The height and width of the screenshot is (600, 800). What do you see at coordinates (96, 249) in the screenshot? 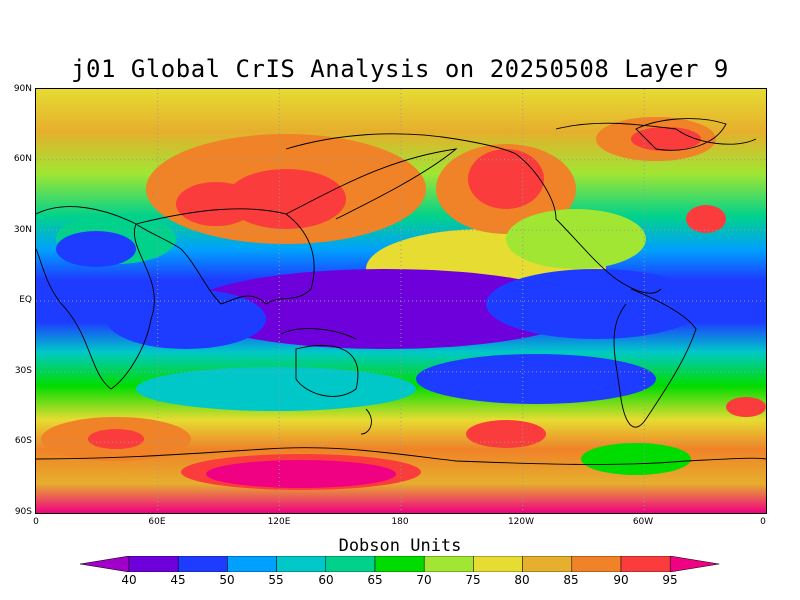
I see `africa-blue` at bounding box center [96, 249].